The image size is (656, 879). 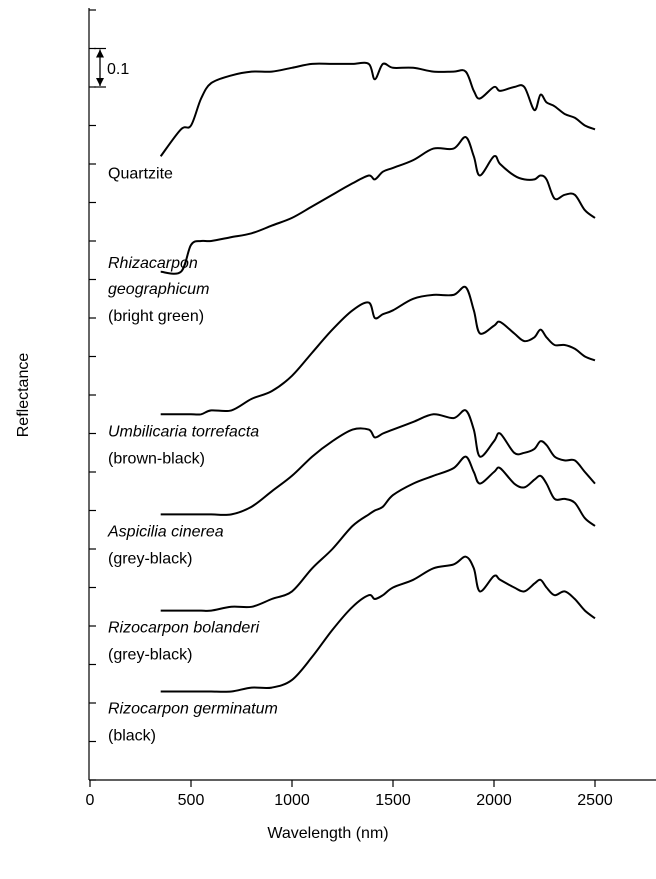 What do you see at coordinates (191, 800) in the screenshot?
I see `x-tick-label: 500` at bounding box center [191, 800].